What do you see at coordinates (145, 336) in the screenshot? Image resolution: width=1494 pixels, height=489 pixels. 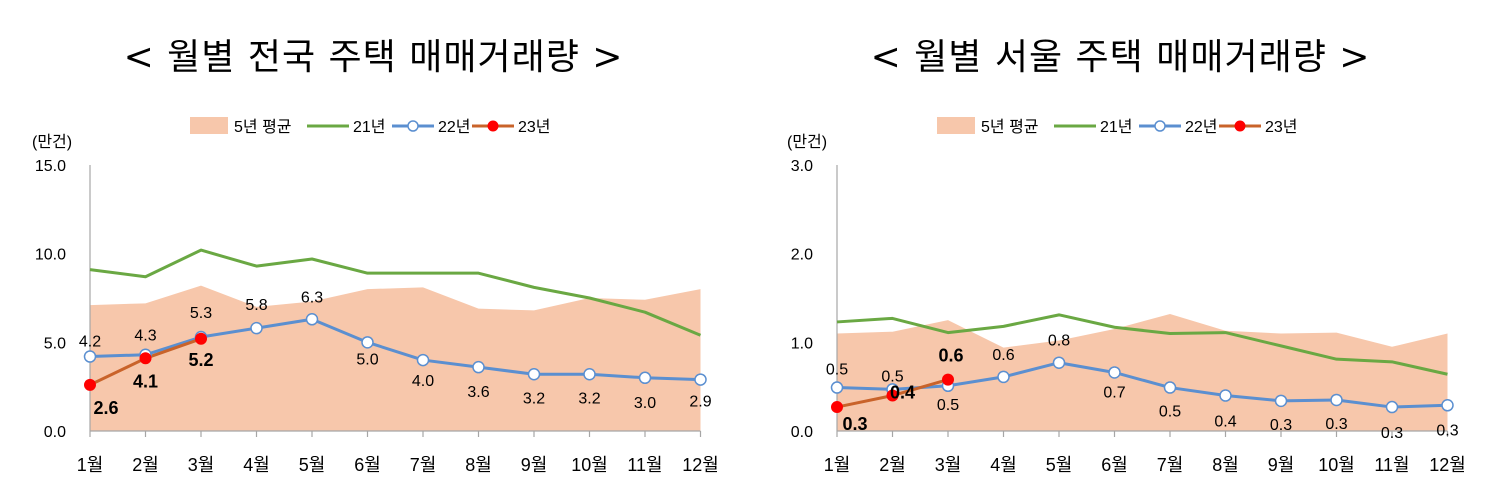 I see `data-label-22년: 4.3` at bounding box center [145, 336].